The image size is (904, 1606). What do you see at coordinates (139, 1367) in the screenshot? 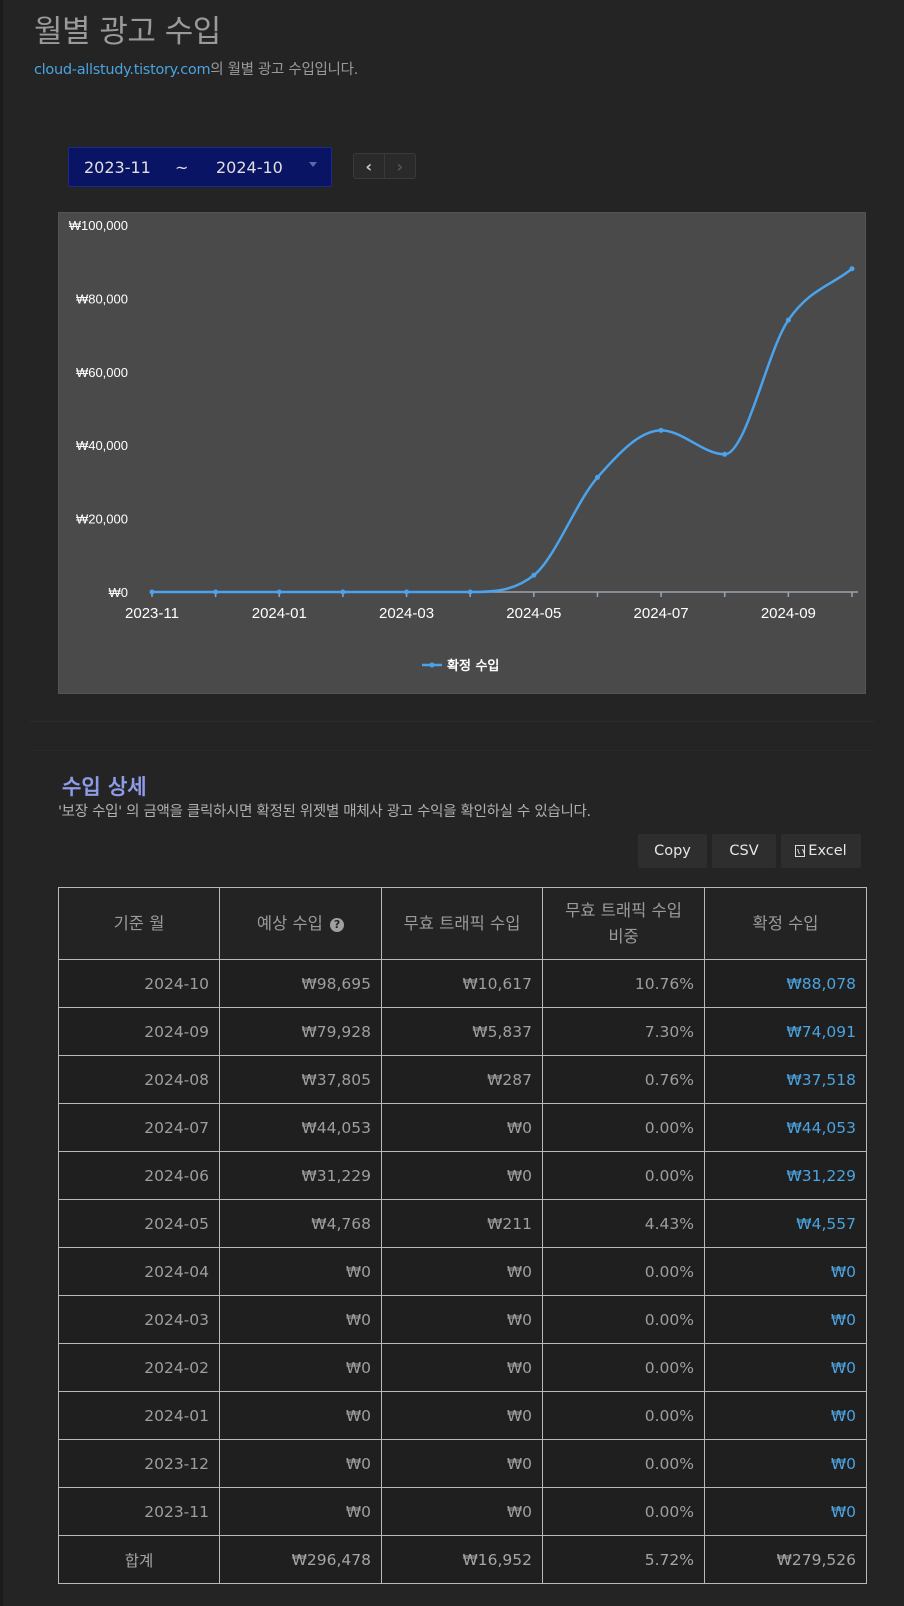
I see `cell-month: 2024-02` at bounding box center [139, 1367].